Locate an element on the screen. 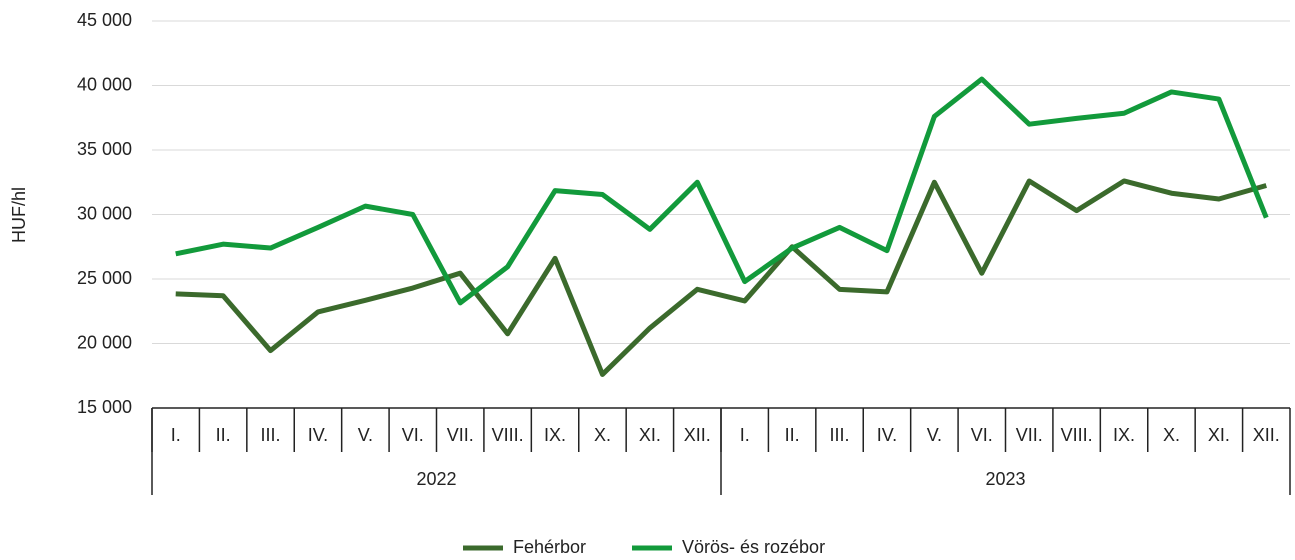  group-label: 2022 is located at coordinates (436, 479).